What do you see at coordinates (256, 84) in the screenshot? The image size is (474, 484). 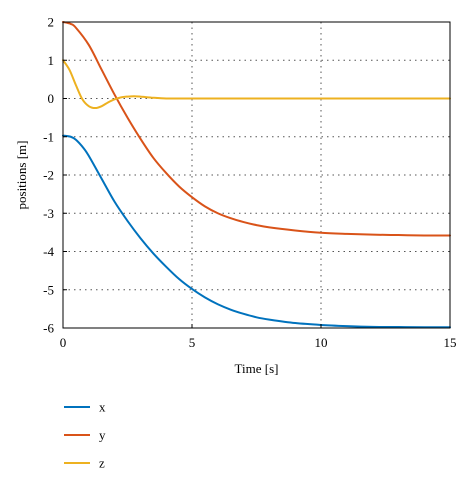 I see `series-line-z` at bounding box center [256, 84].